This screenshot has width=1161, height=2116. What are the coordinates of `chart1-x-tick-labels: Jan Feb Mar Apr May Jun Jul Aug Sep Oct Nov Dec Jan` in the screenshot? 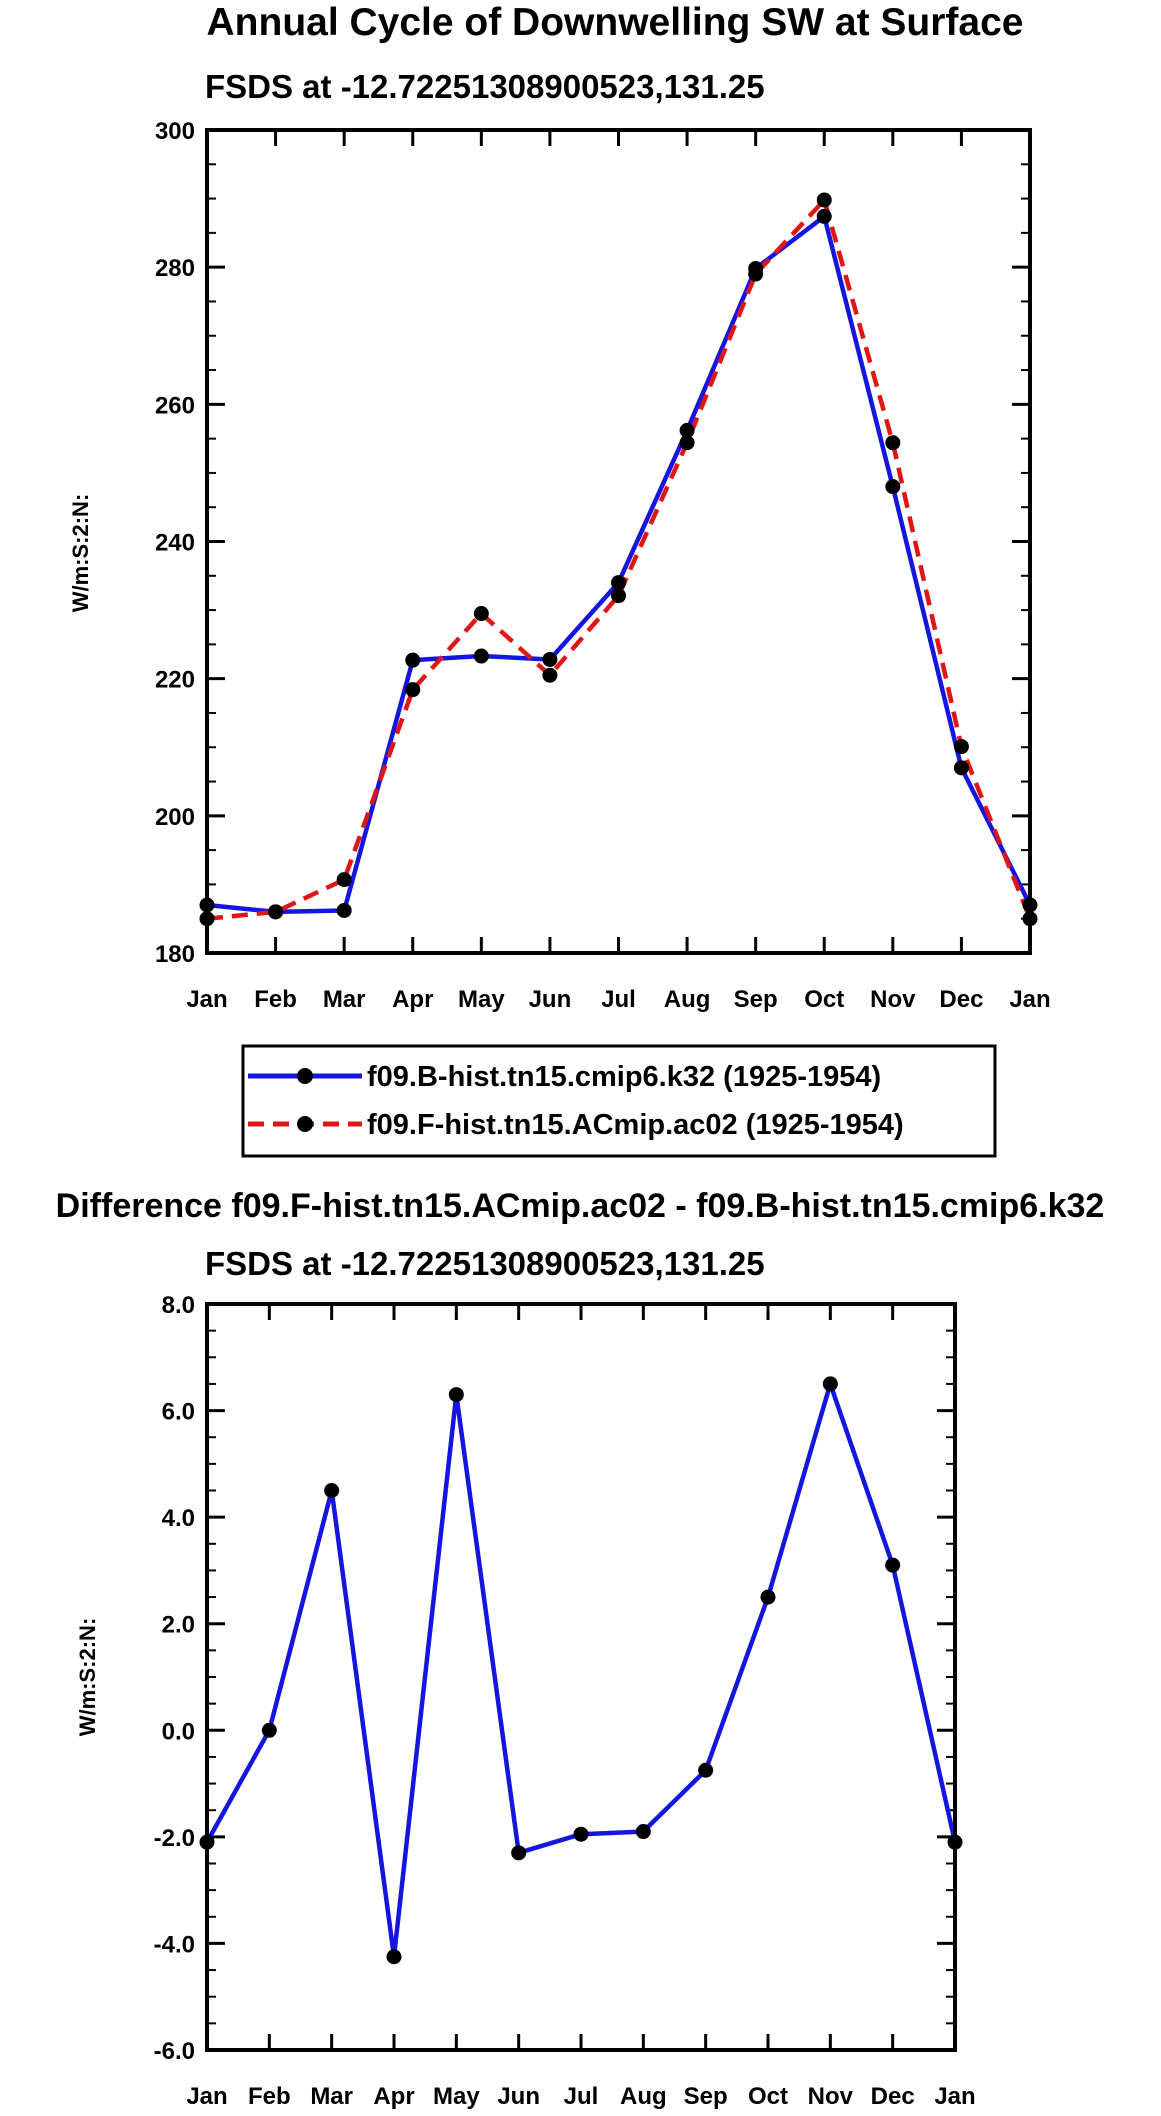 It's located at (618, 999).